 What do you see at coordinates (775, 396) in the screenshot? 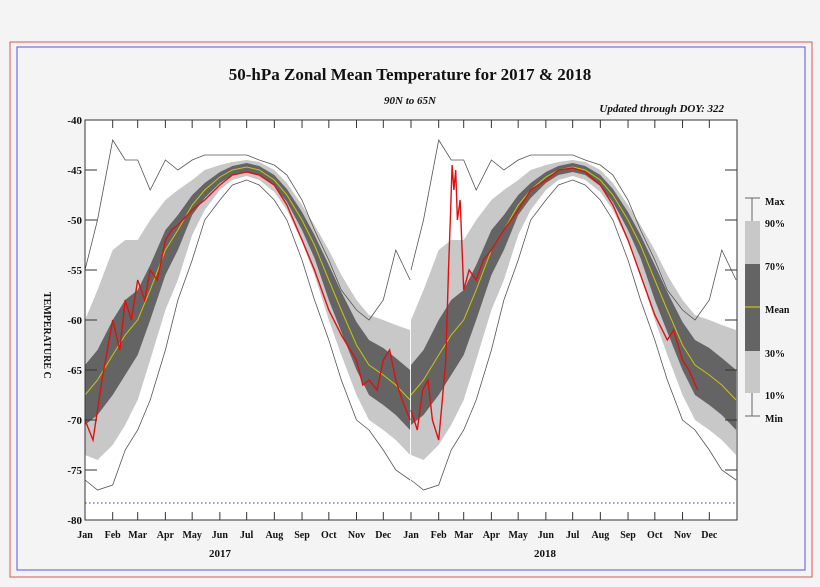
I see `legend-p10: 10%` at bounding box center [775, 396].